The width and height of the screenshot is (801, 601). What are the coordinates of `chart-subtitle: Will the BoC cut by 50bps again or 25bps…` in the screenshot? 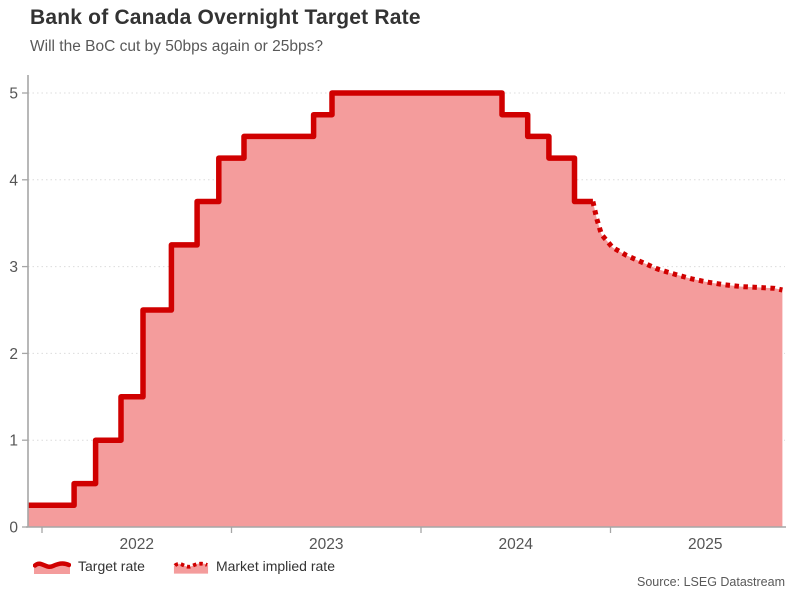 It's located at (176, 46).